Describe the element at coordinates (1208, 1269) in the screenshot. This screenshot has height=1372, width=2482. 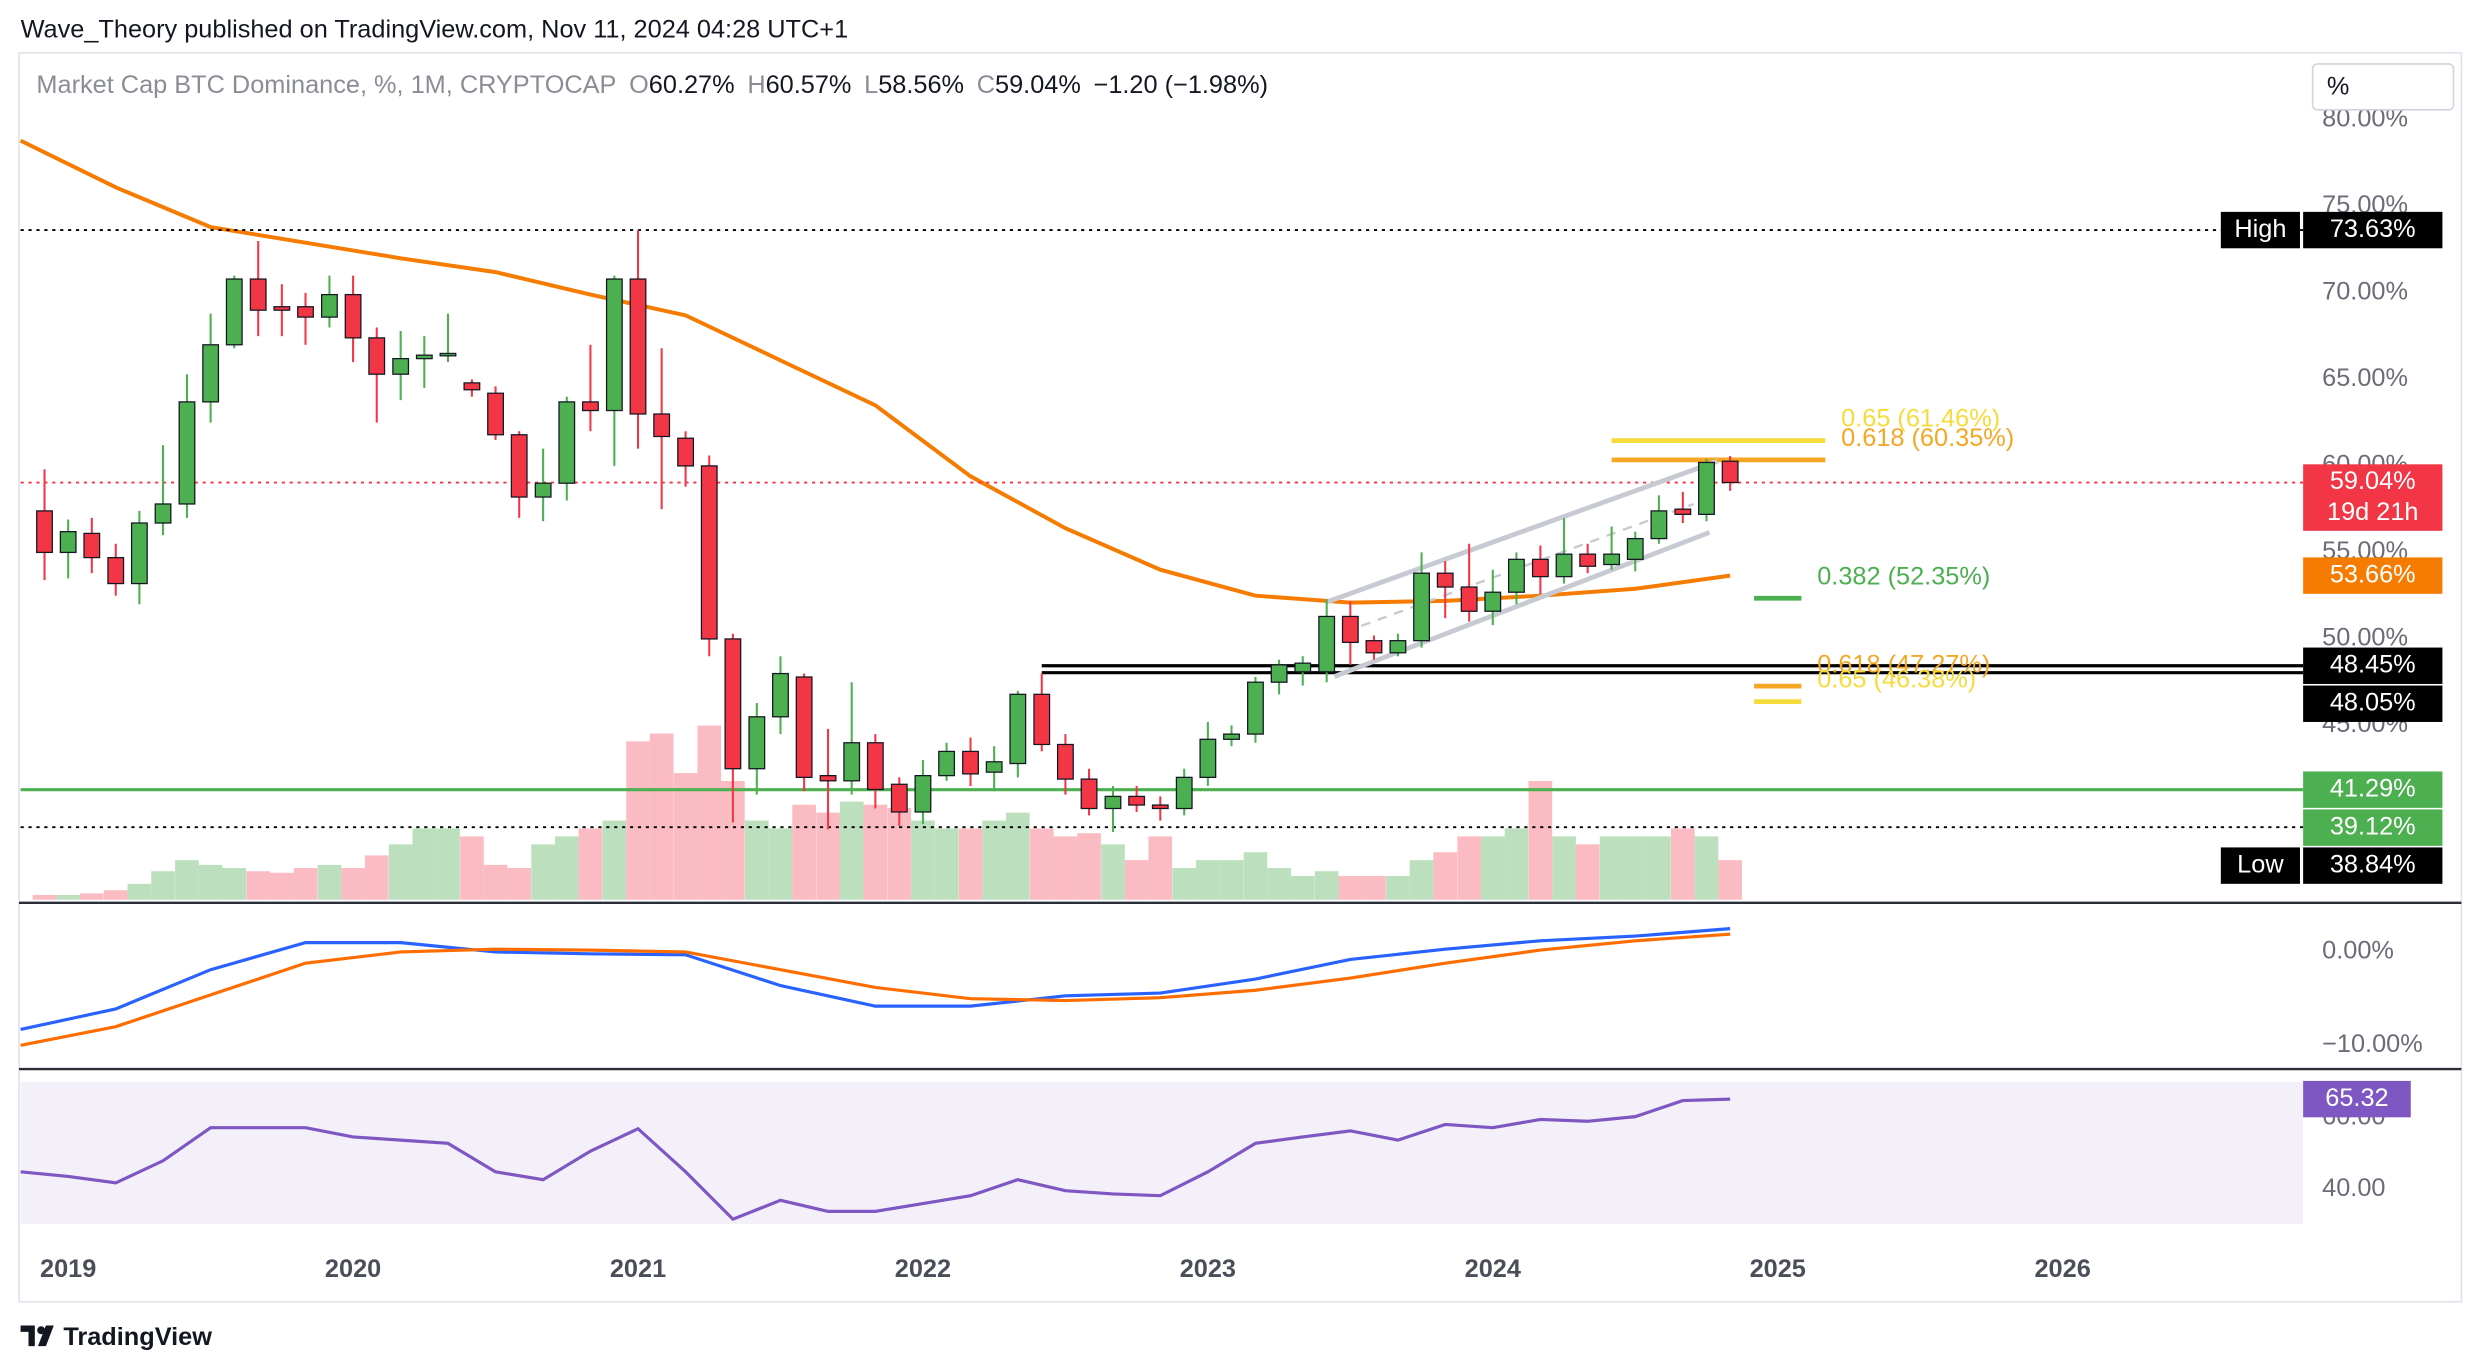
I see `x-tick-label: 2023` at that location.